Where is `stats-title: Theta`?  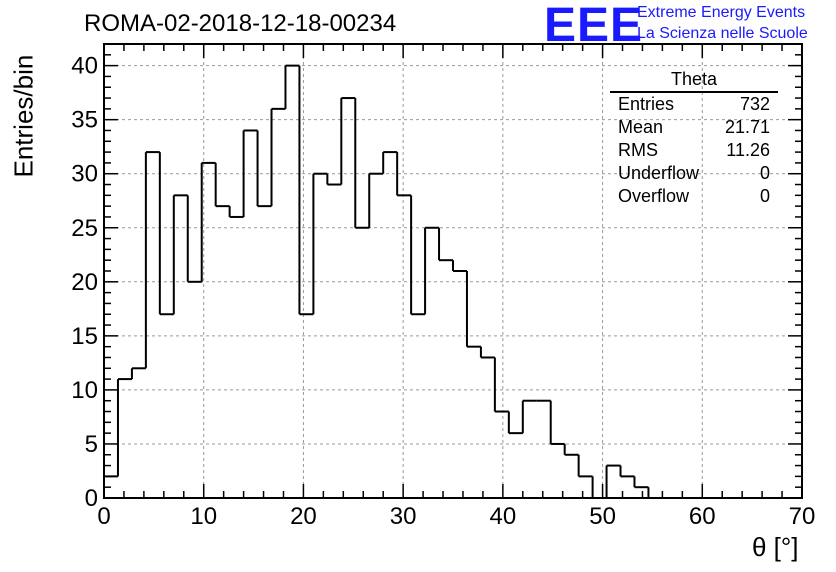
stats-title: Theta is located at coordinates (694, 80).